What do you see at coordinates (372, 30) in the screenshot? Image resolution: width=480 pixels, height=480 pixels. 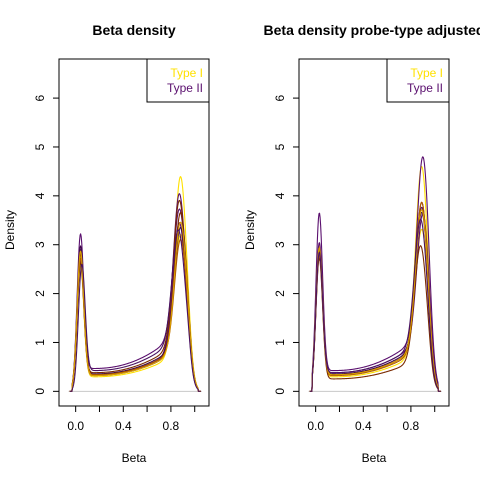 I see `chart-title: Beta density probe-type adjusted` at bounding box center [372, 30].